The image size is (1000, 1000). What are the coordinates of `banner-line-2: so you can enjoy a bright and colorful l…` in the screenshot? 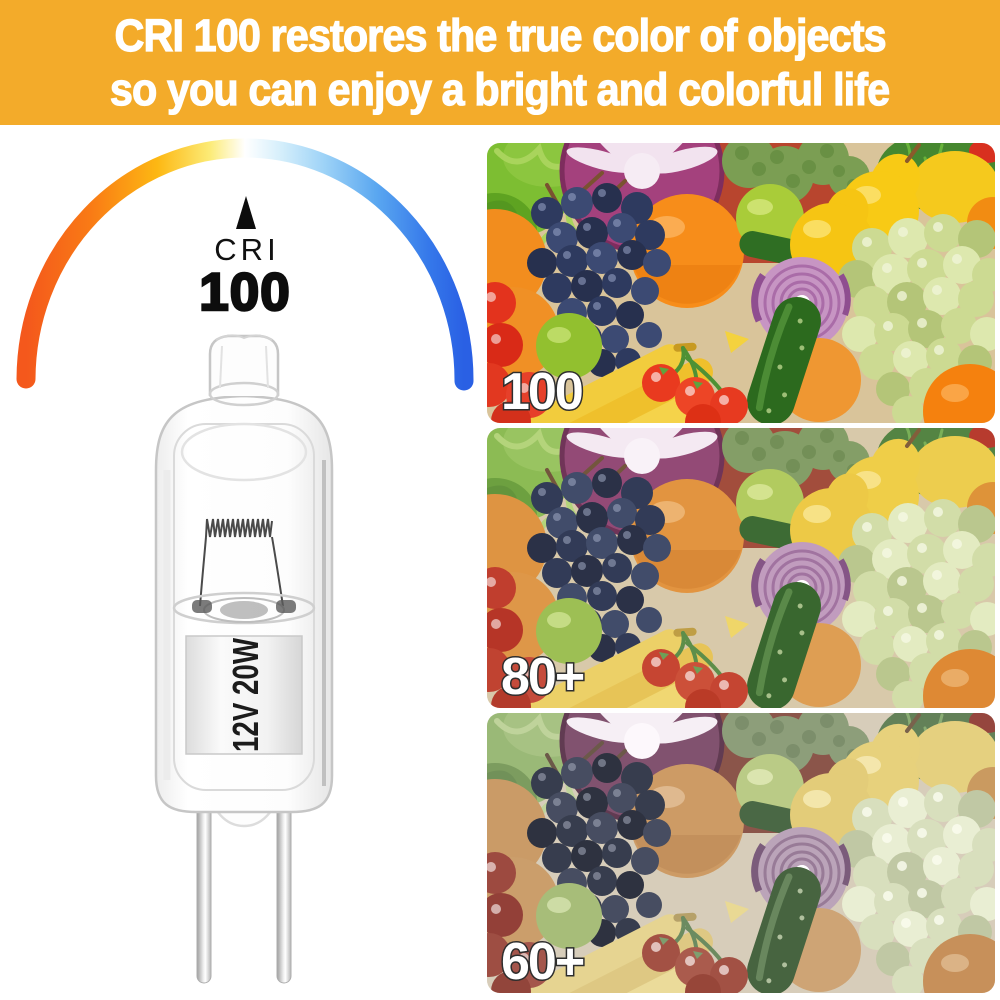 It's located at (500, 89).